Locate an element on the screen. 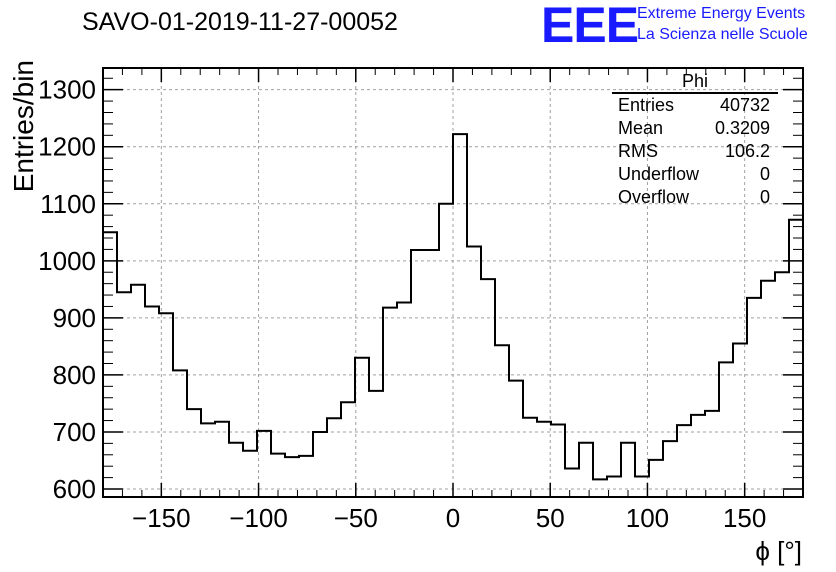 This screenshot has height=572, width=836. stats-value: 40732 is located at coordinates (744, 105).